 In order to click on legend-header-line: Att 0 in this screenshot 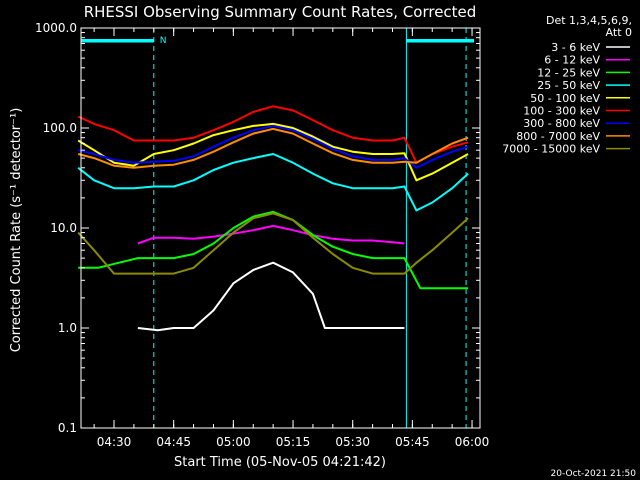, I will do `click(619, 32)`.